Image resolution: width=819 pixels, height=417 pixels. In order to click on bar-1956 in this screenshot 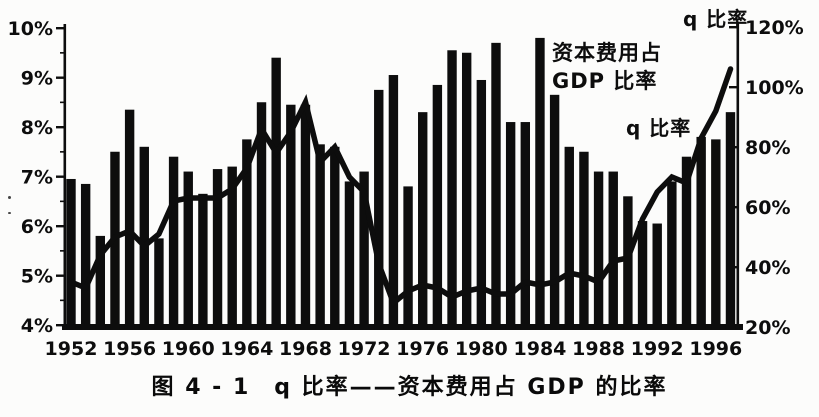, I will do `click(129, 219)`.